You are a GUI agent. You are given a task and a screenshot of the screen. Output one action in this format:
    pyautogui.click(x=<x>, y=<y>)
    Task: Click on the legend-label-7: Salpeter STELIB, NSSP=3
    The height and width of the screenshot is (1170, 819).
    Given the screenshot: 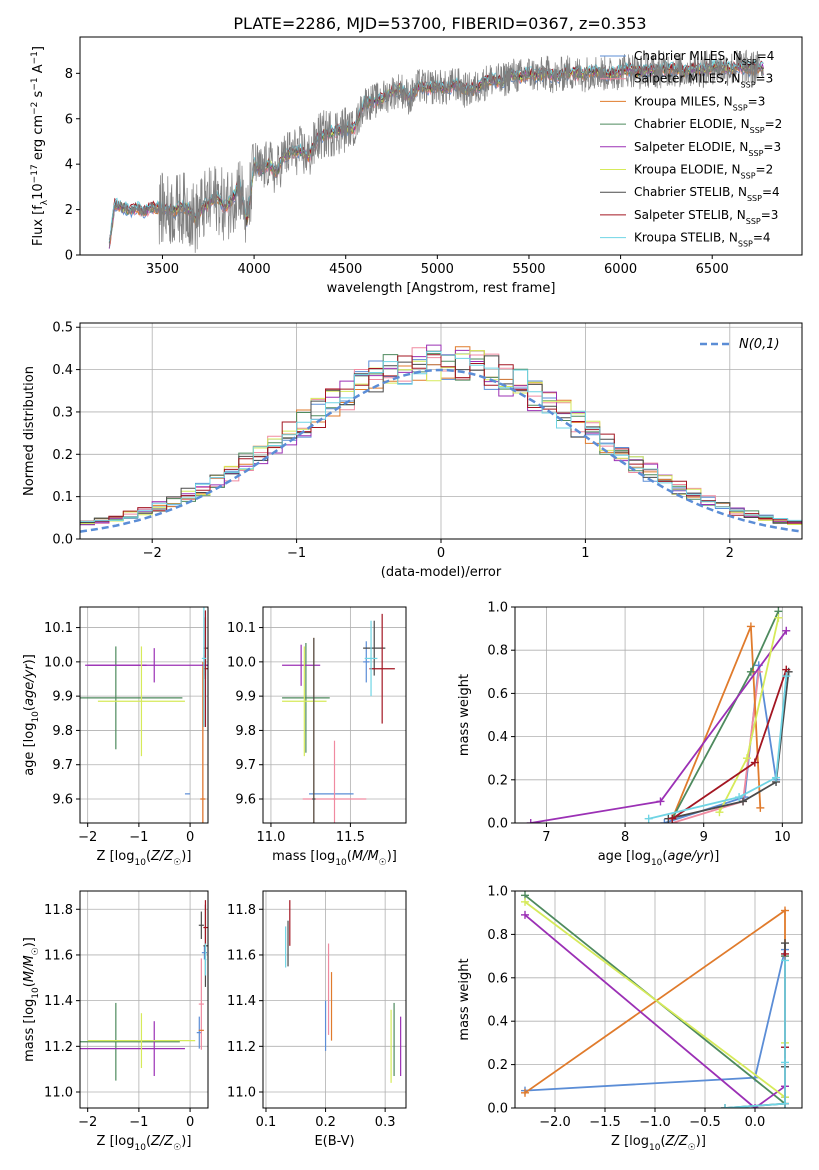 What is the action you would take?
    pyautogui.click(x=706, y=217)
    